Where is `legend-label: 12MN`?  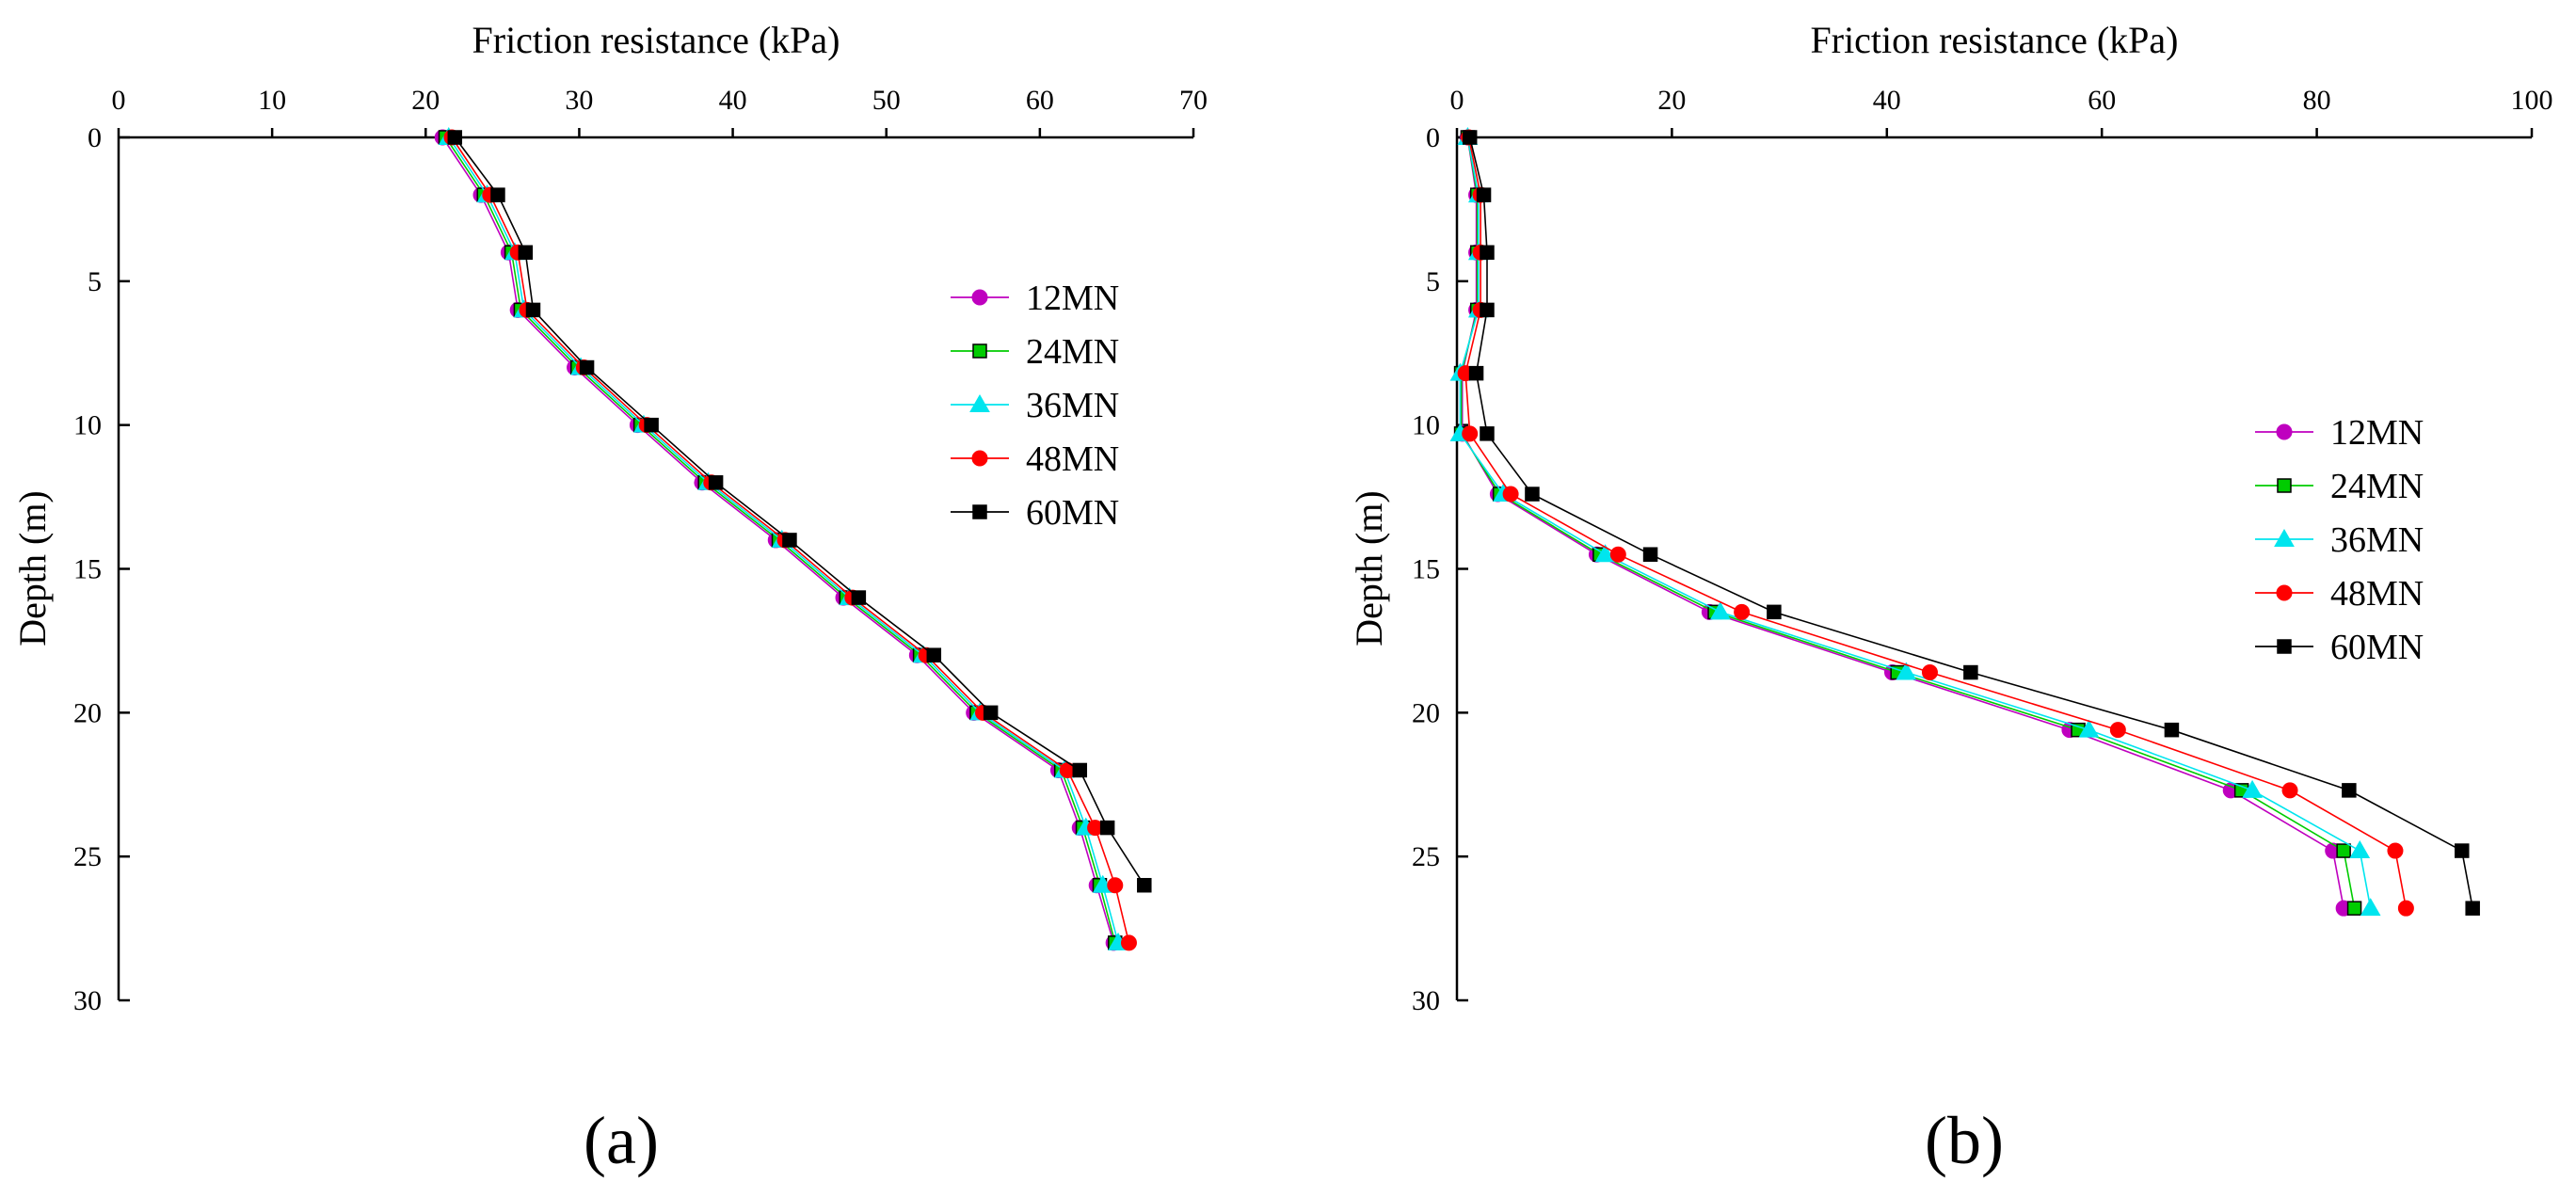 legend-label: 12MN is located at coordinates (1072, 298).